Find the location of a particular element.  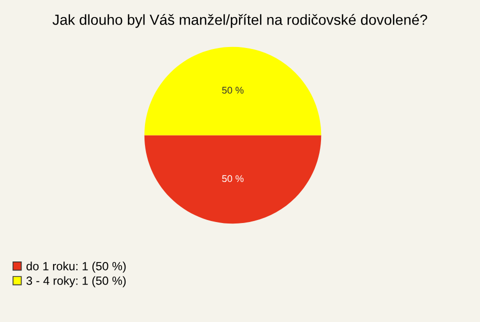

legend-label: do 1 roku: 1 (50 %) is located at coordinates (76, 267).